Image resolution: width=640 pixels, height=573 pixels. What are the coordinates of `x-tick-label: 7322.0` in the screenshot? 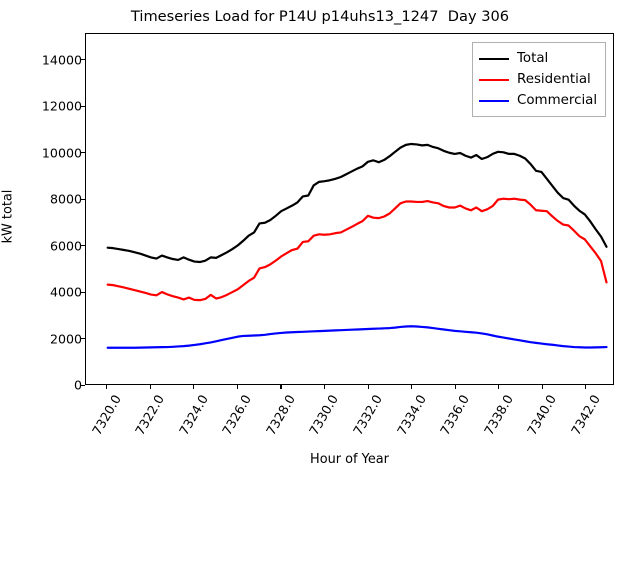 It's located at (150, 415).